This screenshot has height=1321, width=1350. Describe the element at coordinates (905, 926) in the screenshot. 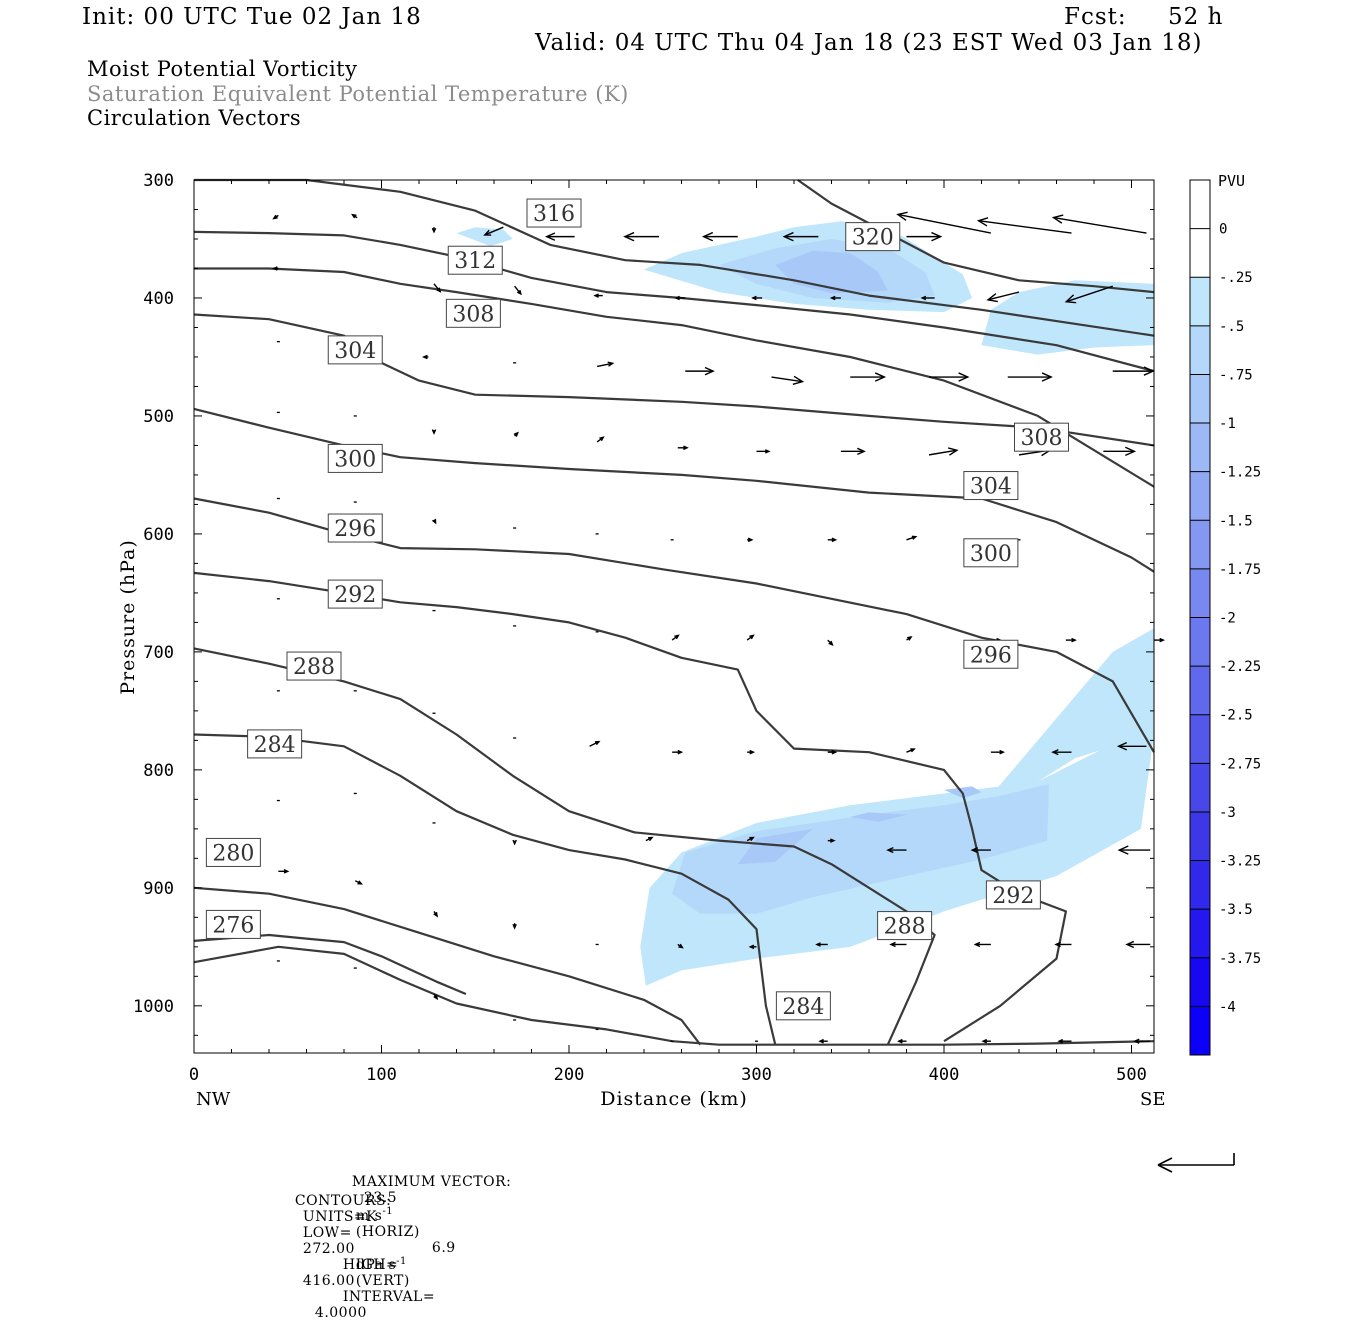

I see `contour-label-288-17: 288` at that location.